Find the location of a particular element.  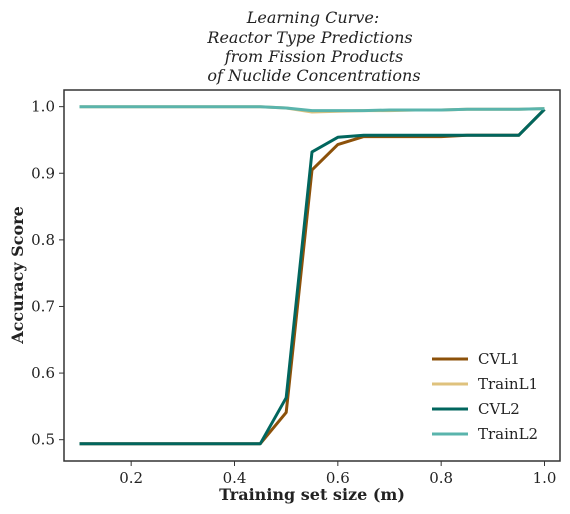

x-tick-label: 0.6 is located at coordinates (338, 478).